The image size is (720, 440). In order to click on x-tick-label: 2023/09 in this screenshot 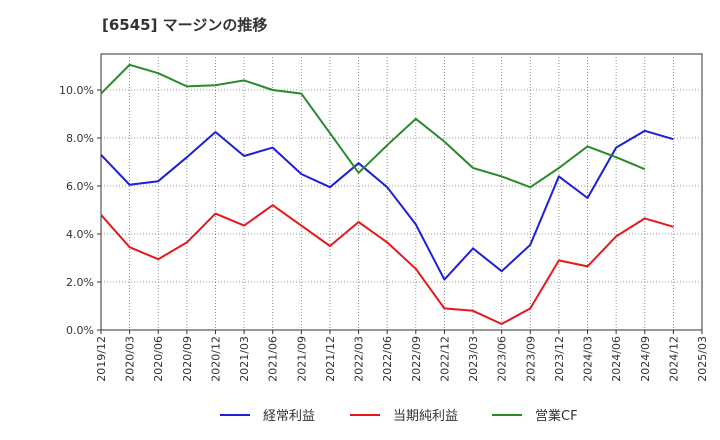, I will do `click(530, 359)`.